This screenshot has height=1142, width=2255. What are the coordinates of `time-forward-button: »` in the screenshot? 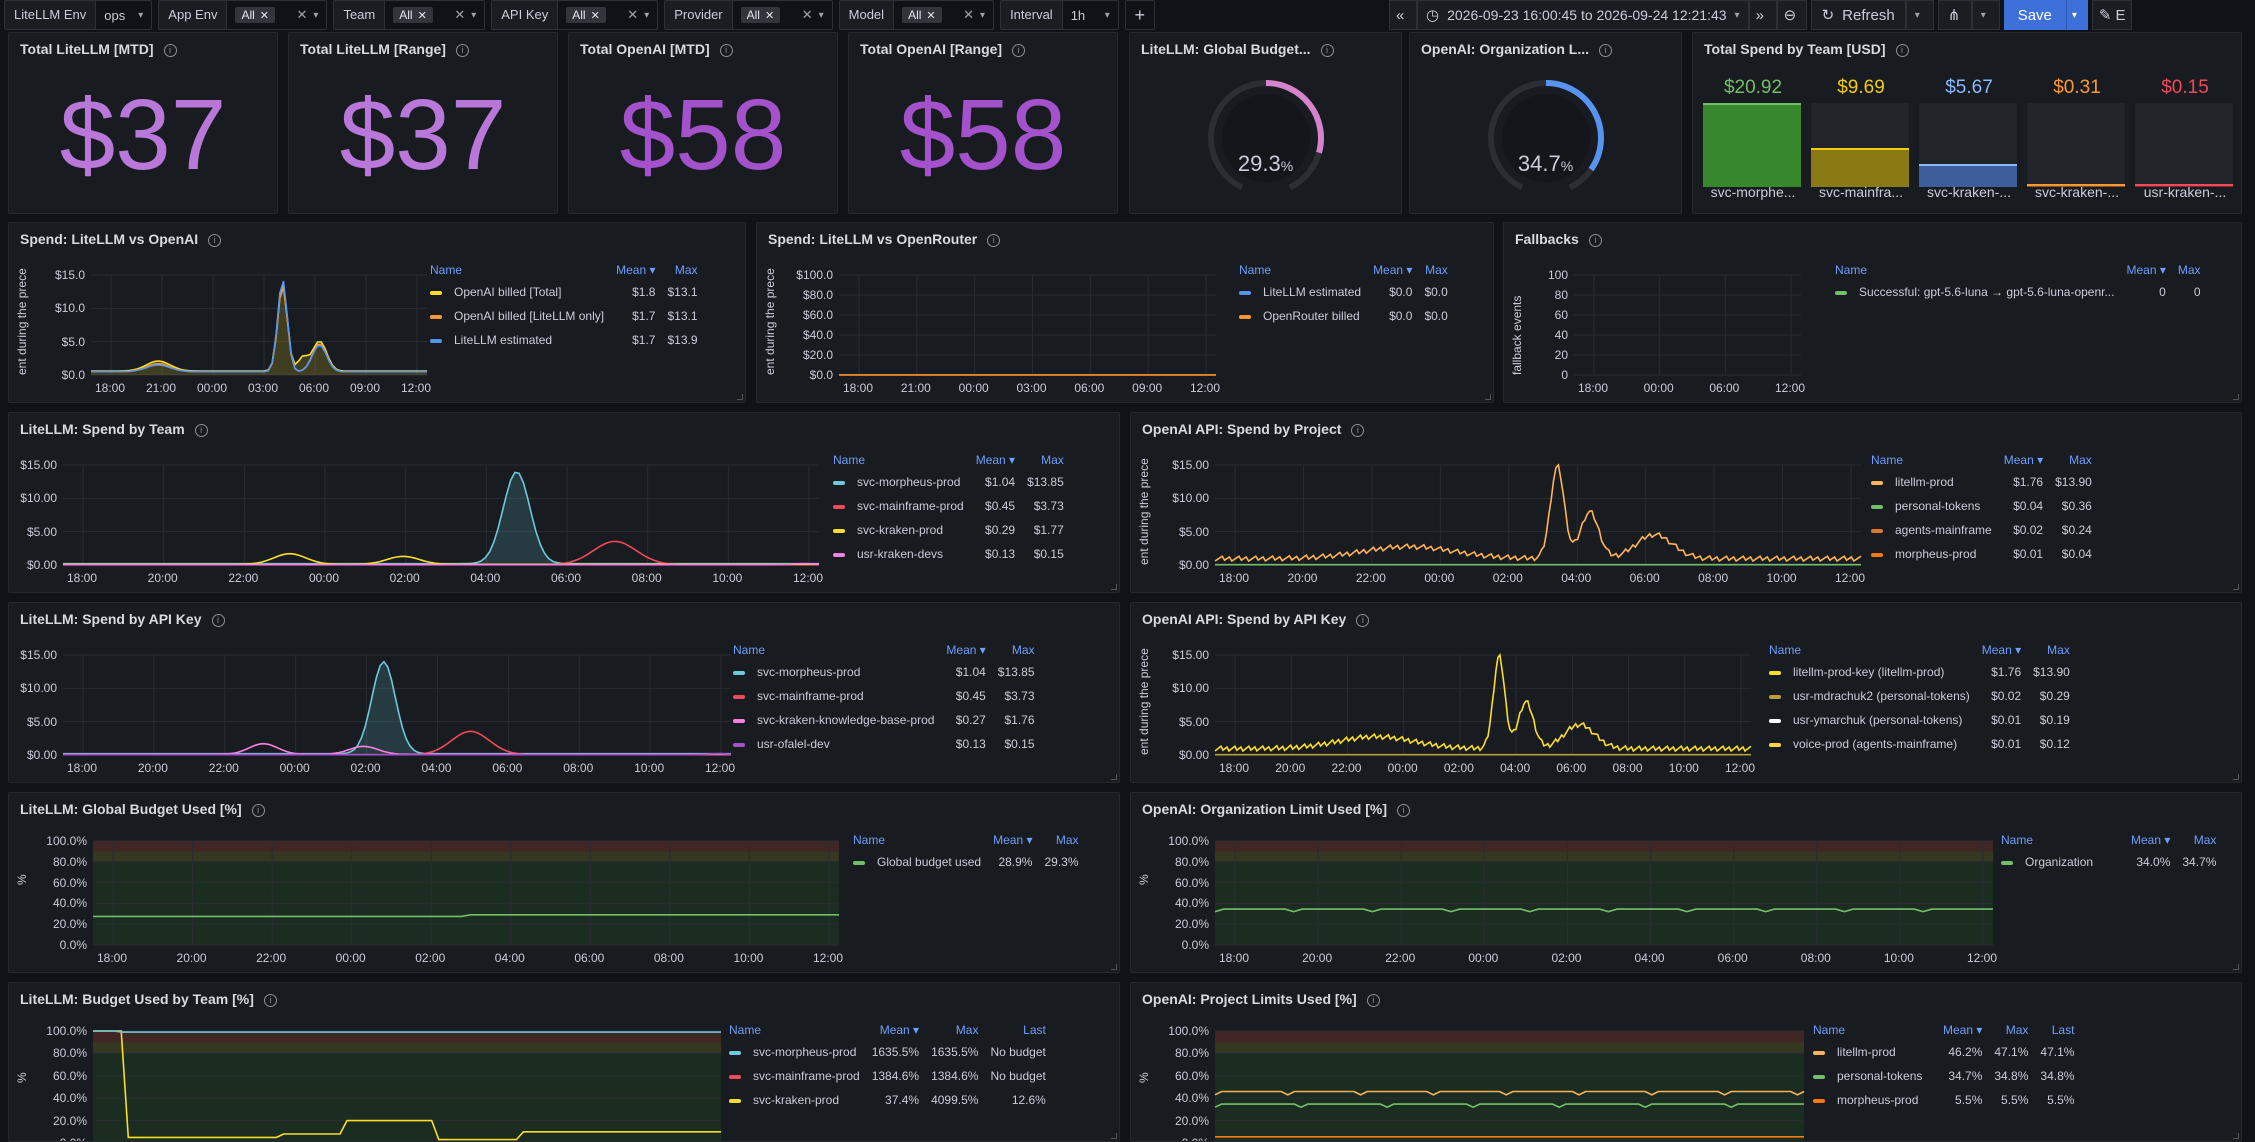 It's located at (1762, 15).